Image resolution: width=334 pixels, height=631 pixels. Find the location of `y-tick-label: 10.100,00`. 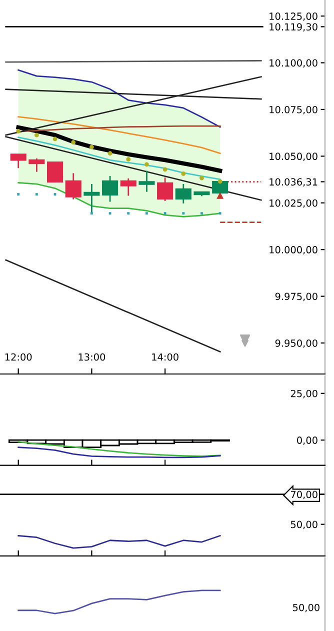

y-tick-label: 10.100,00 is located at coordinates (294, 63).